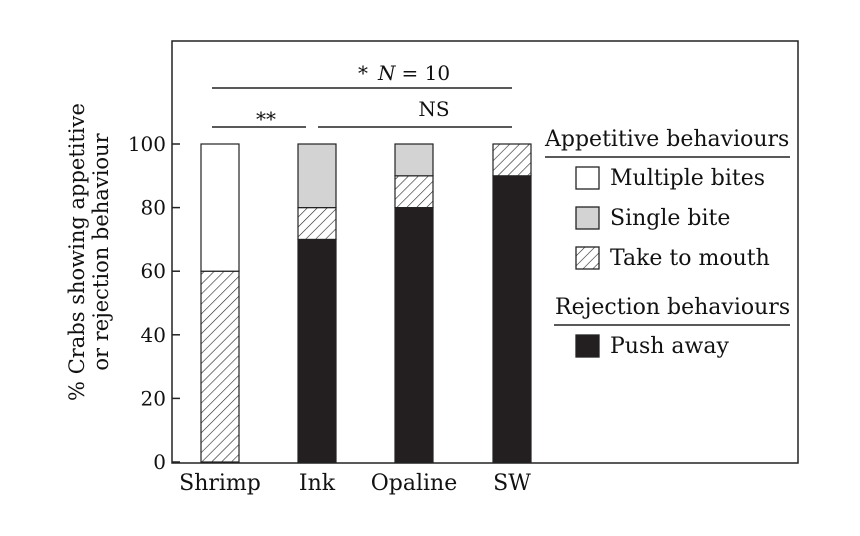  What do you see at coordinates (220, 483) in the screenshot?
I see `x-category-label: Shrimp` at bounding box center [220, 483].